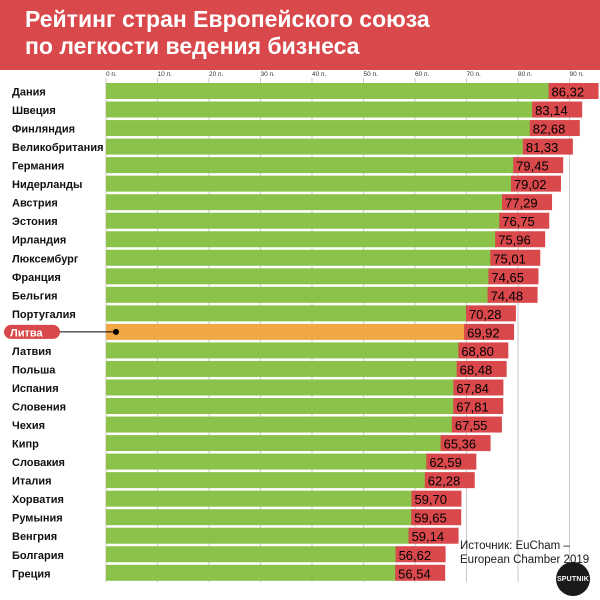 Image resolution: width=600 pixels, height=600 pixels. Describe the element at coordinates (39, 241) in the screenshot. I see `category-label: Ирландия` at that location.